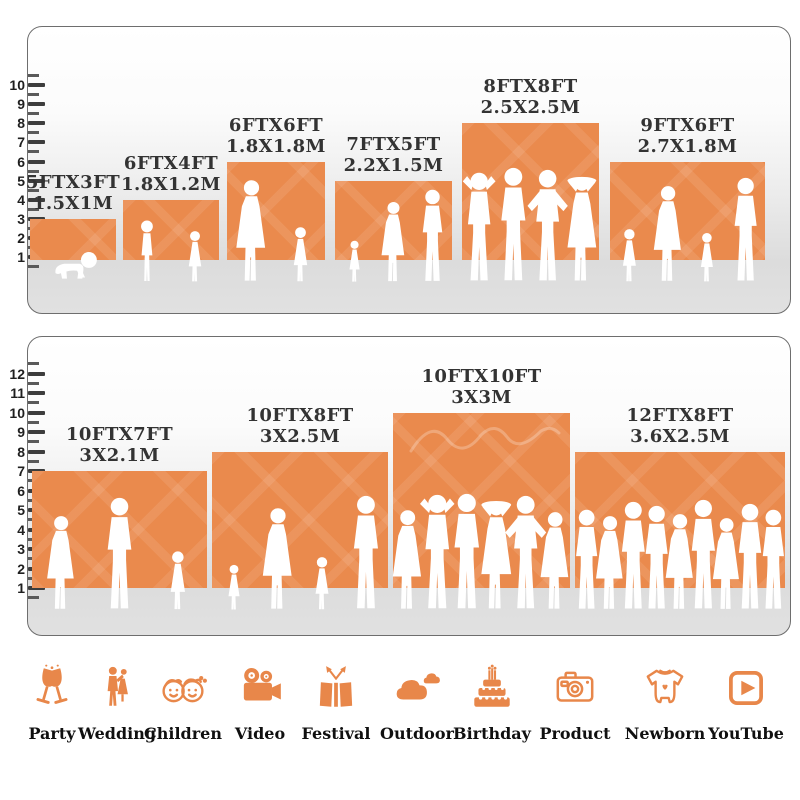 The width and height of the screenshot is (800, 800). Describe the element at coordinates (336, 733) in the screenshot. I see `category-label: Festival` at that location.